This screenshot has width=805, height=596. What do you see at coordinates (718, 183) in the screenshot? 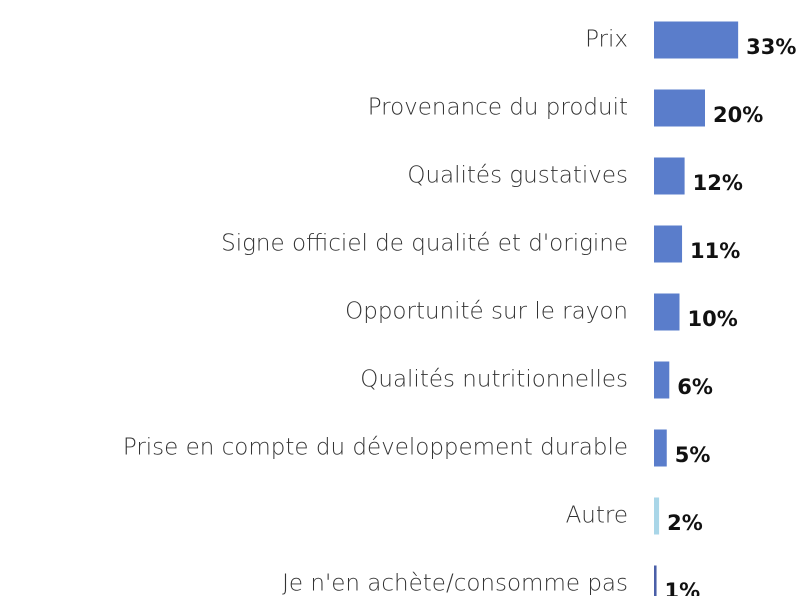
I see `value-label: 12%` at bounding box center [718, 183].